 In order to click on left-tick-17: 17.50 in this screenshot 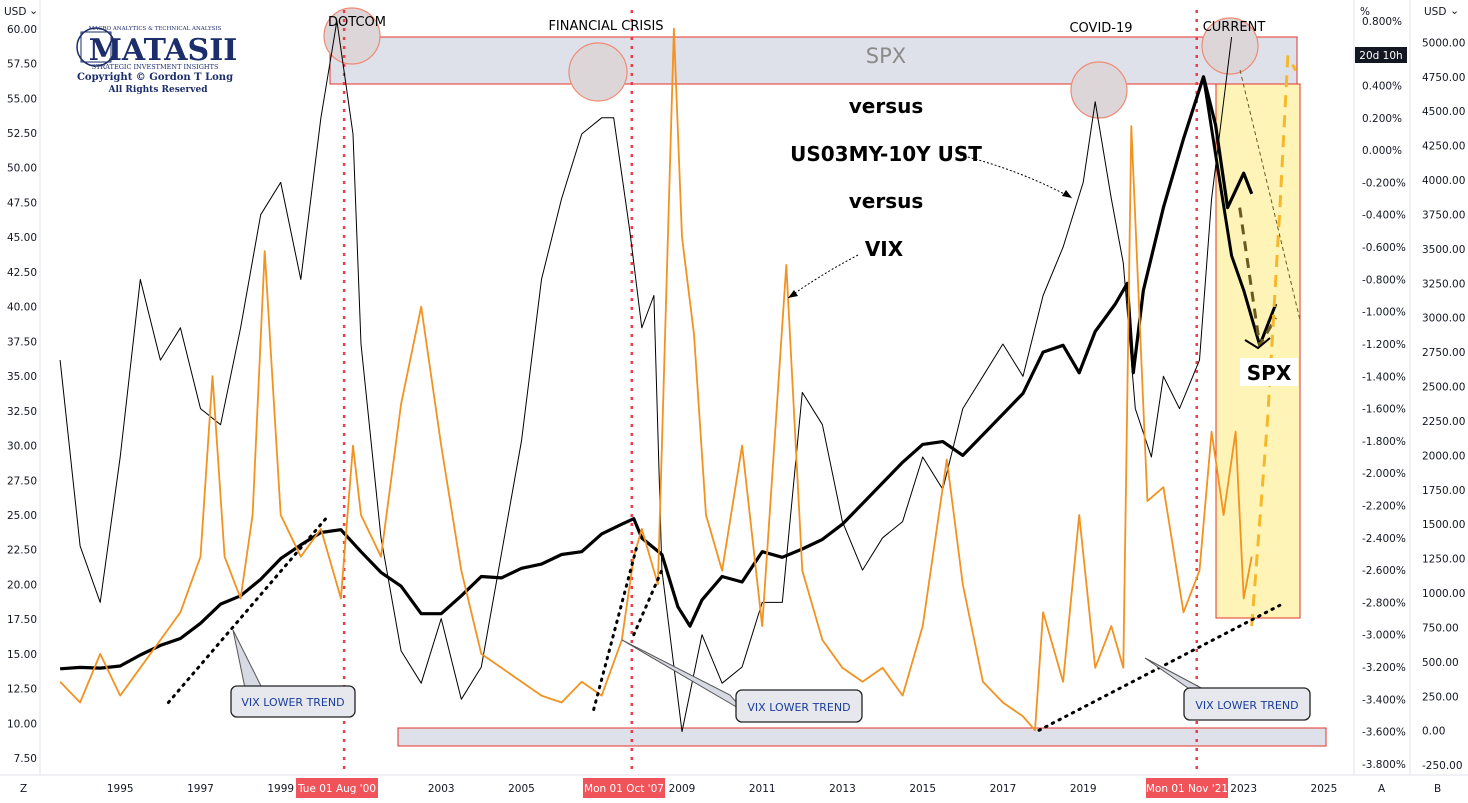, I will do `click(22, 620)`.